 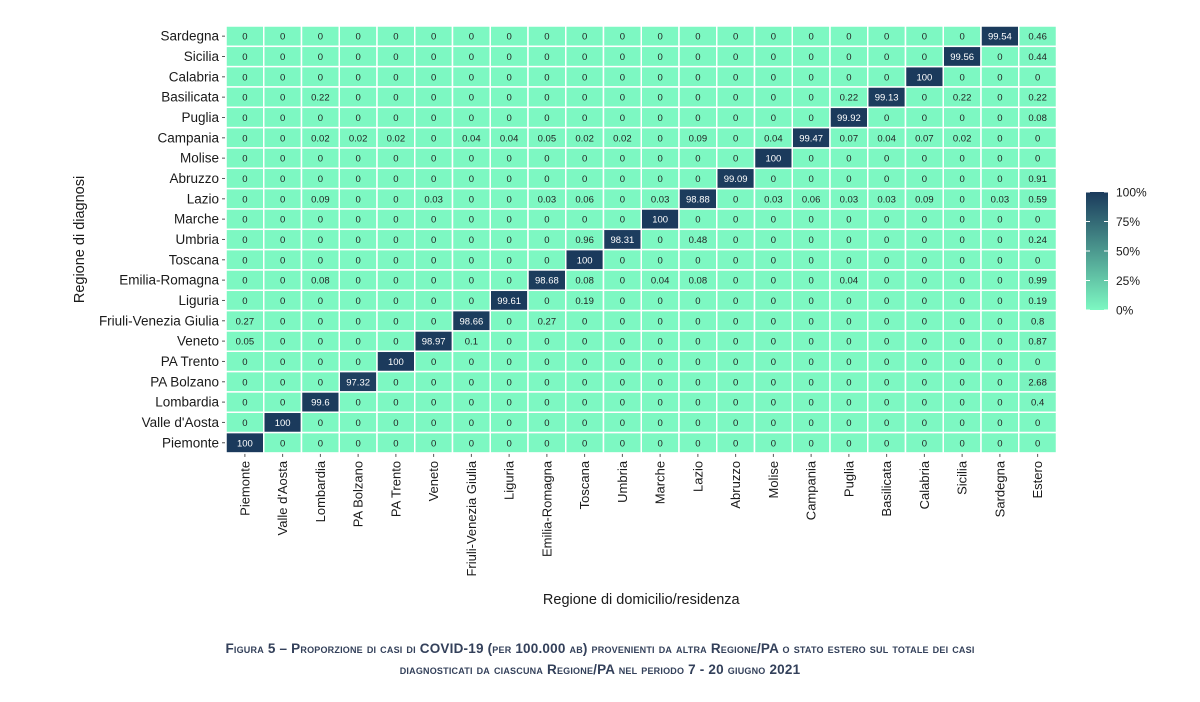 What do you see at coordinates (1037, 382) in the screenshot?
I see `cell-label: 2.68` at bounding box center [1037, 382].